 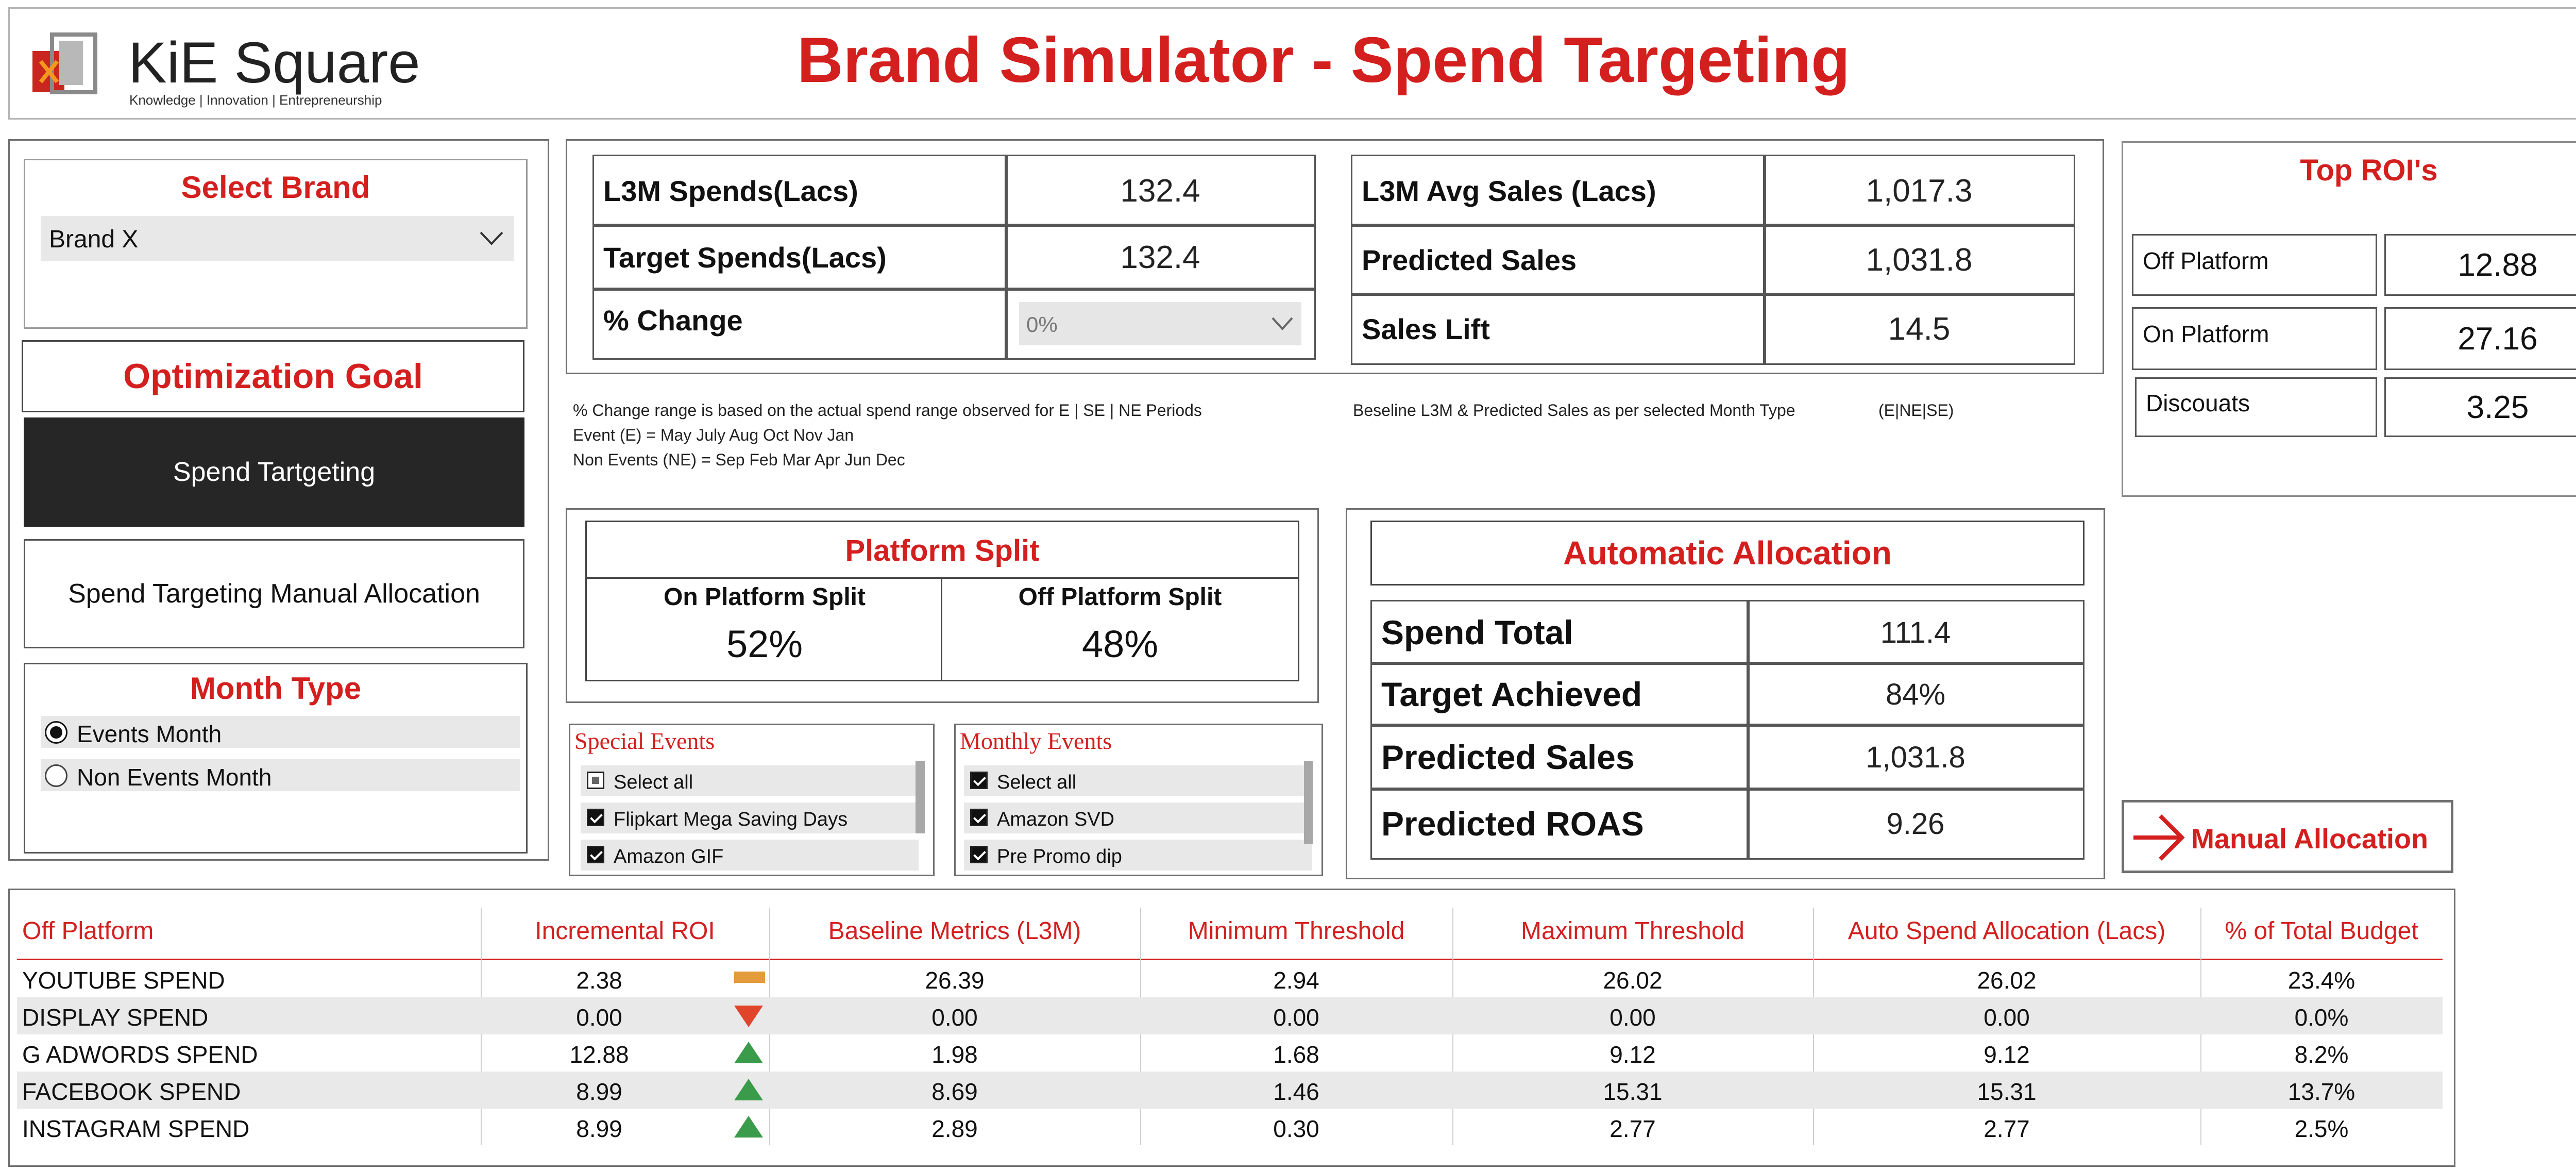 I want to click on auto-predicted-sales-label: Predicted Sales, so click(x=1560, y=757).